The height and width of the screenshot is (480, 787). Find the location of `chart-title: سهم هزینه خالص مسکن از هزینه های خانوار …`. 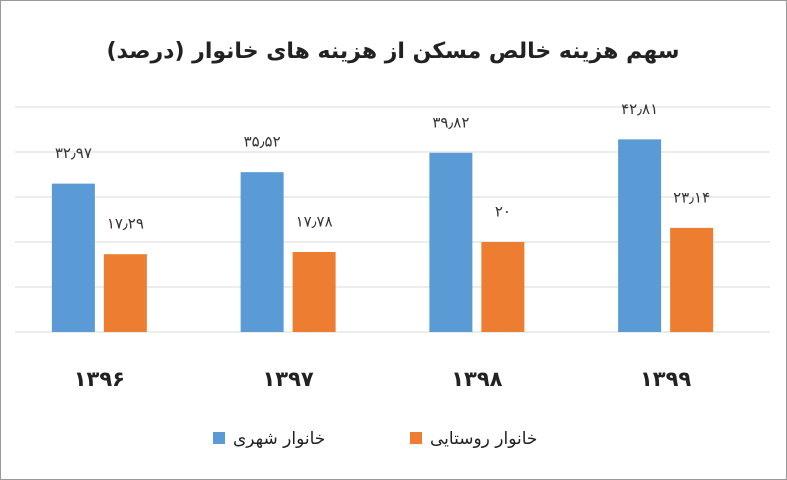

chart-title: سهم هزینه خالص مسکن از هزینه های خانوار … is located at coordinates (392, 51).